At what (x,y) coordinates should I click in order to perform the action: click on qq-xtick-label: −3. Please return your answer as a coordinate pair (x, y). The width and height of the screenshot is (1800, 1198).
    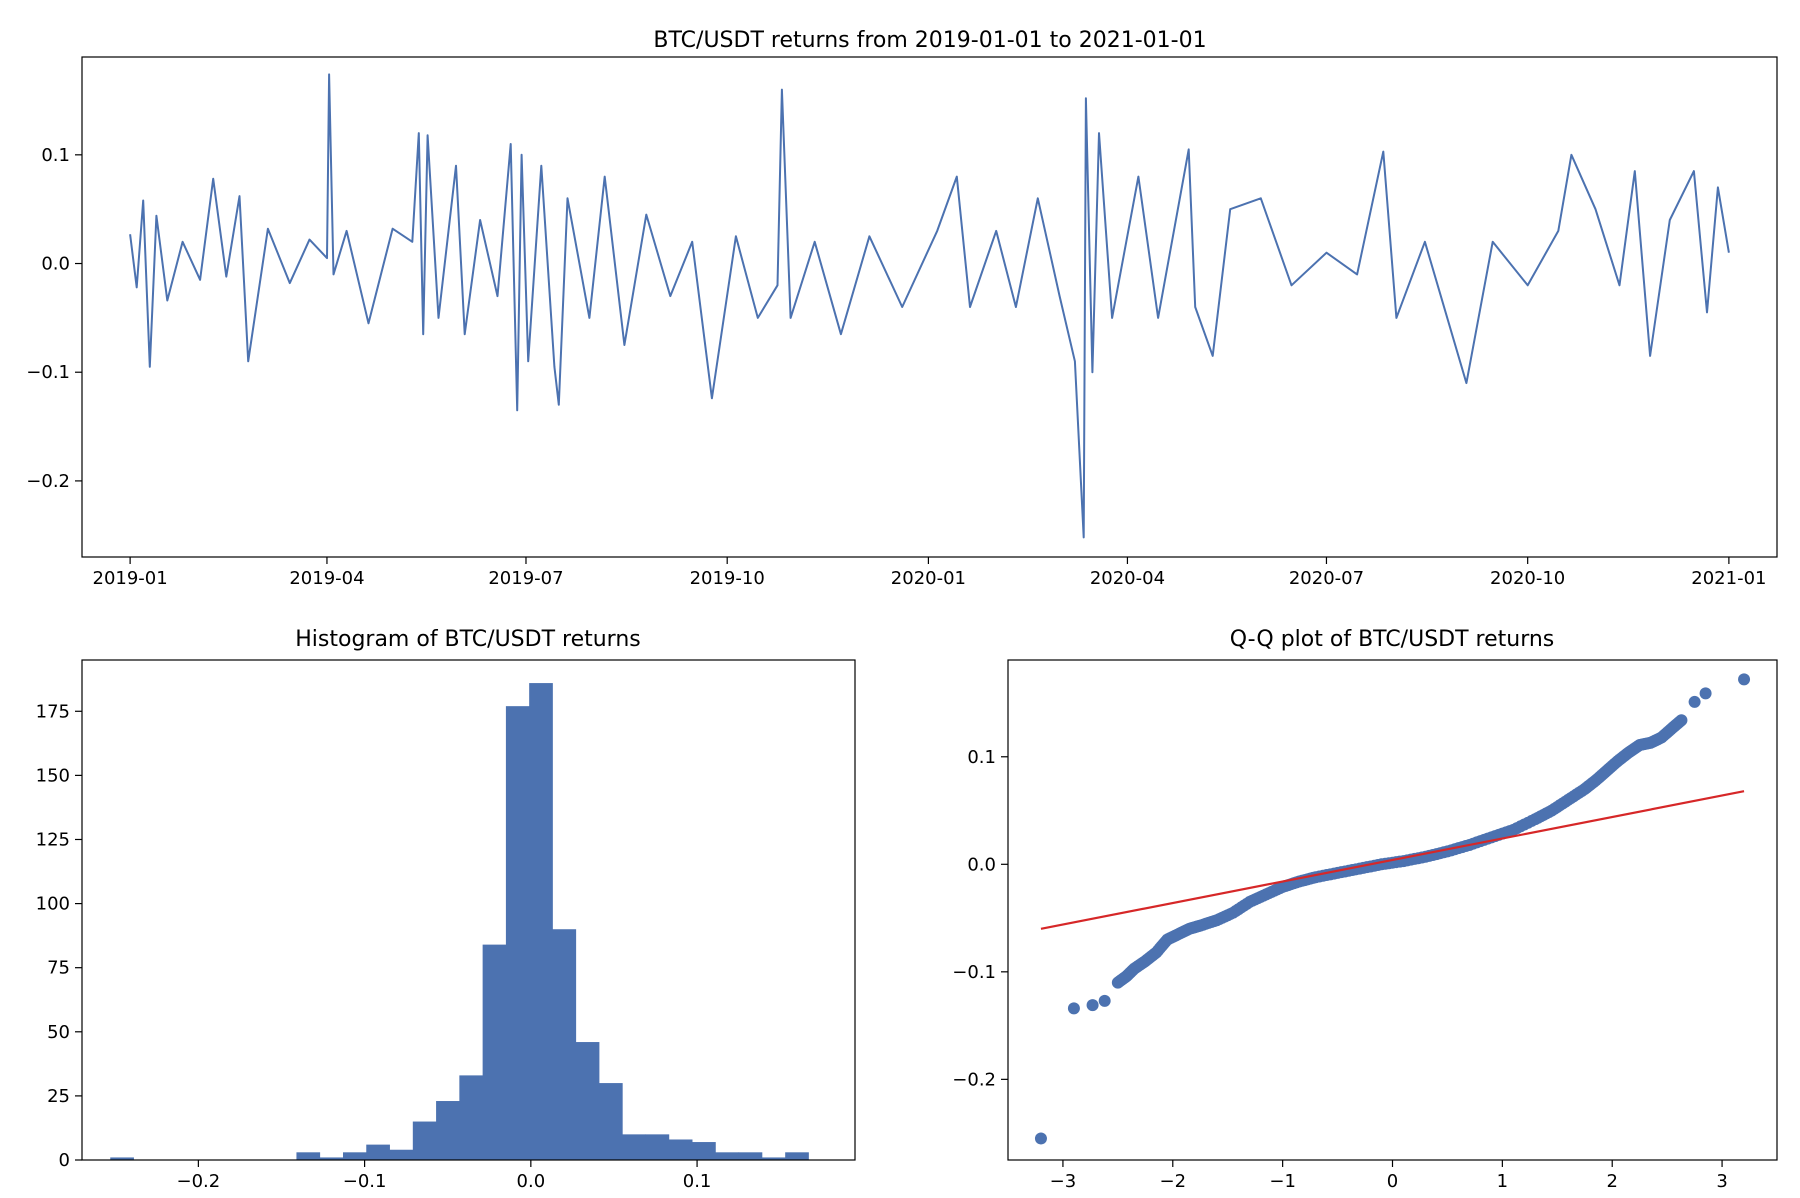
    Looking at the image, I should click on (1063, 1181).